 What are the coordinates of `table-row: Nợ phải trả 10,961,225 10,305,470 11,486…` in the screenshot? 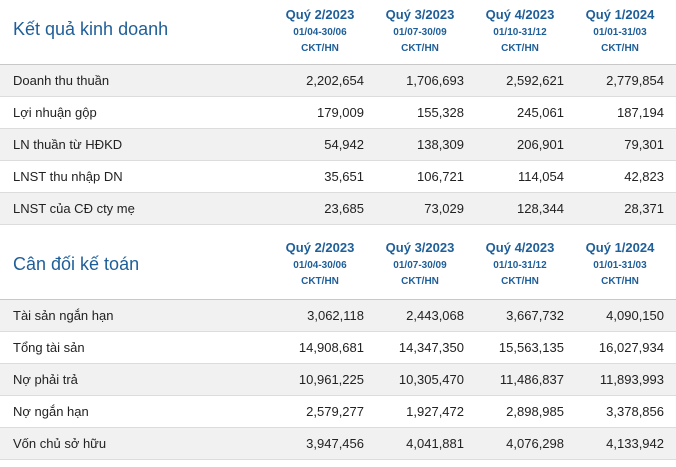 It's located at (338, 380).